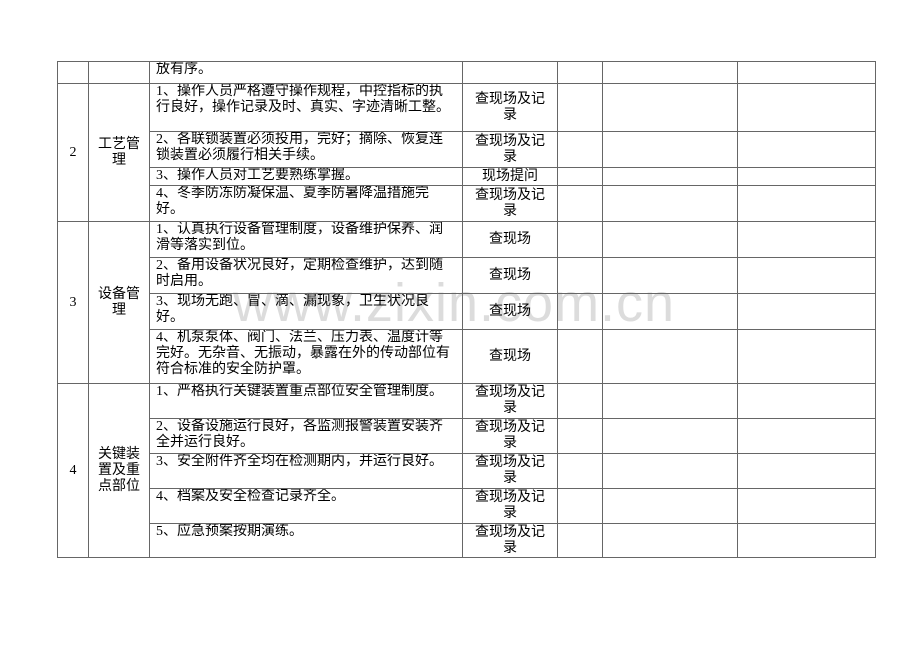 The width and height of the screenshot is (920, 651). I want to click on table-row: 2、设备设施运行良好，各监测报警装置安装齐全并运行良好。 查现场及记录, so click(467, 436).